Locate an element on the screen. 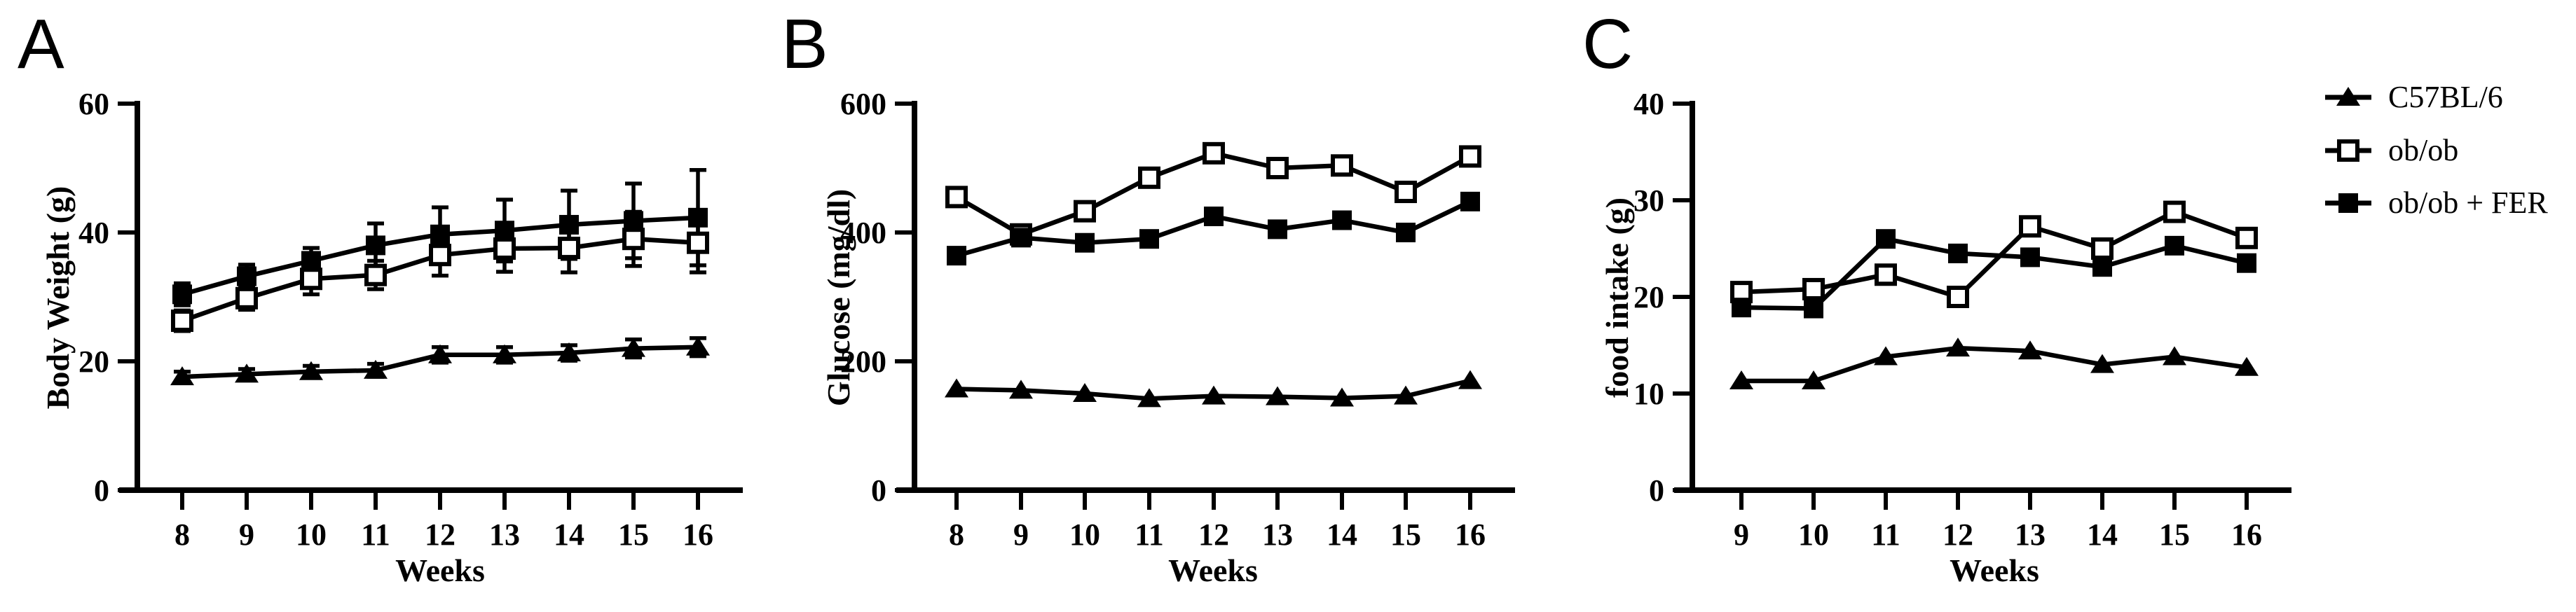  x-tick-label: 10 is located at coordinates (1084, 534).